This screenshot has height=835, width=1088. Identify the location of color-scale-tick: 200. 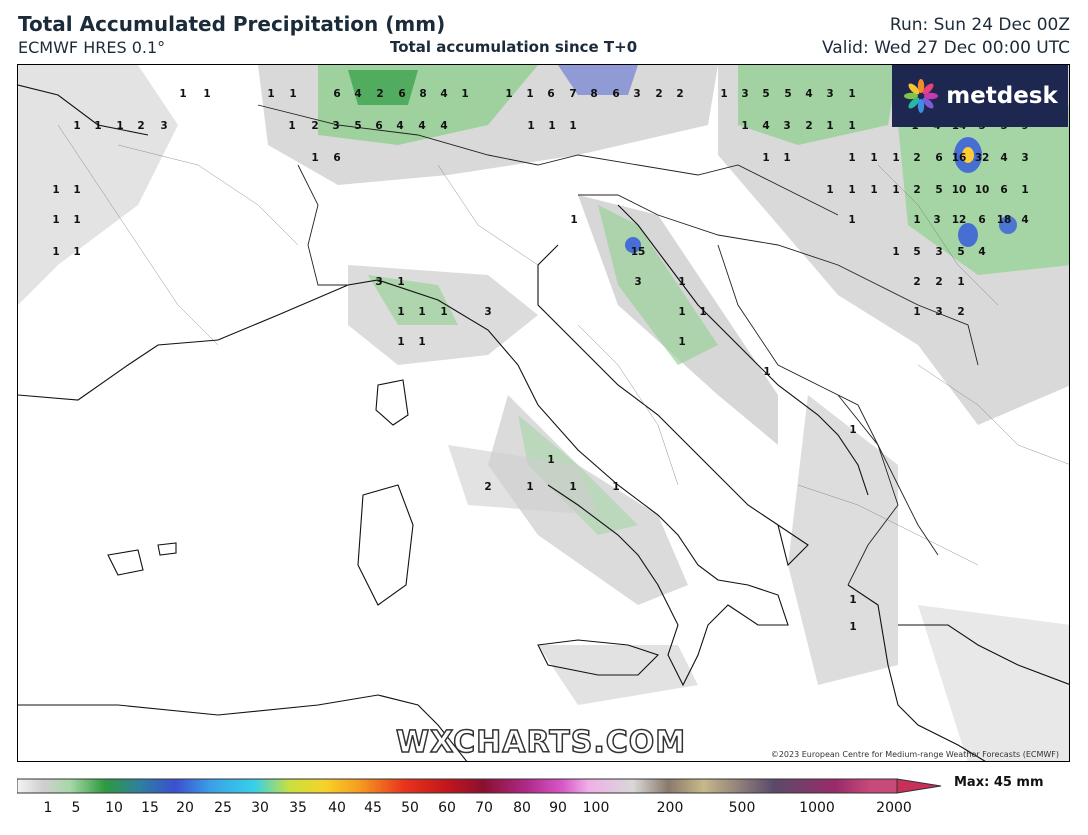
(670, 808).